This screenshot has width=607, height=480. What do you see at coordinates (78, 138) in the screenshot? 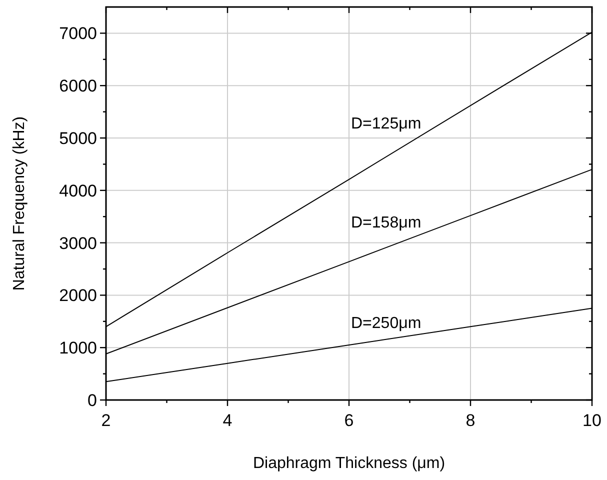
I see `y-tick-label: 5000` at bounding box center [78, 138].